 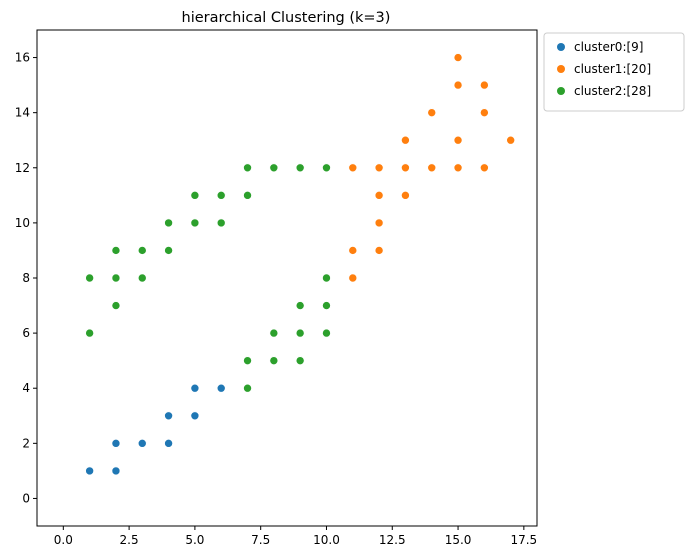 I want to click on y-axis: 0 2 4 6 8 10 12 14 16, so click(x=26, y=278).